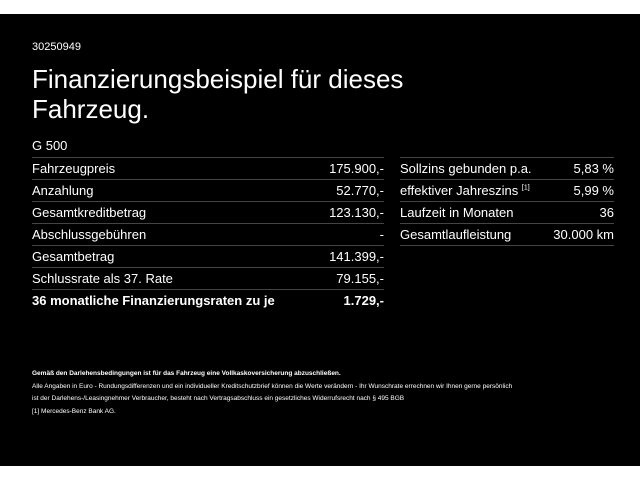 This screenshot has height=480, width=640. What do you see at coordinates (78, 411) in the screenshot?
I see `footnote-text: Mercedes-Benz Bank AG.` at bounding box center [78, 411].